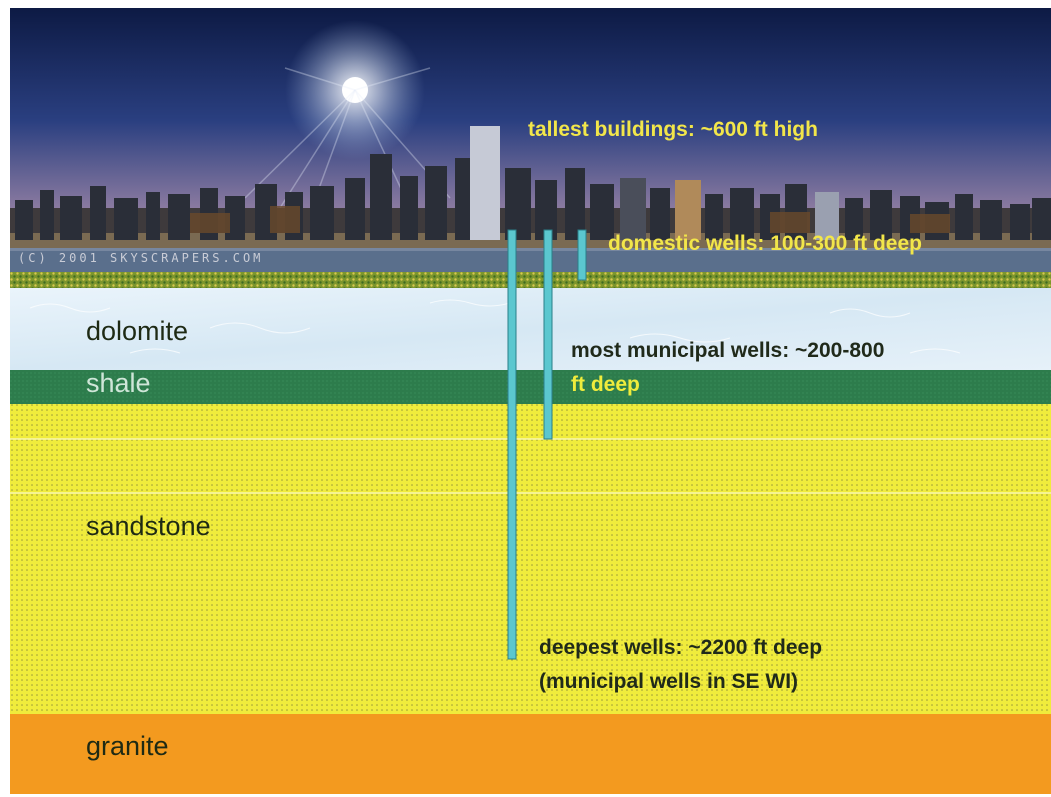  Describe the element at coordinates (118, 383) in the screenshot. I see `shale-label: shale` at that location.